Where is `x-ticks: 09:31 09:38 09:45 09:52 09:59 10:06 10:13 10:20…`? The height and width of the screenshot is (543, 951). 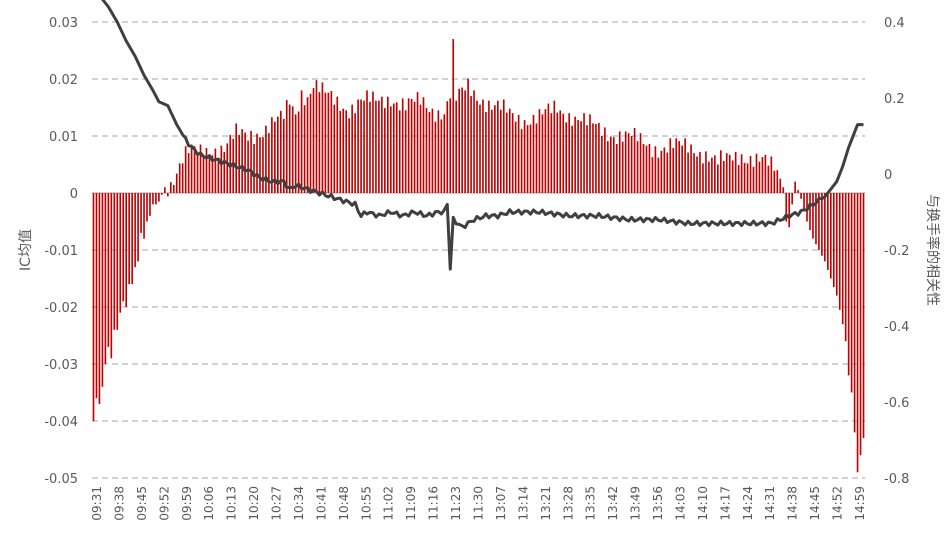 x-ticks: 09:31 09:38 09:45 09:52 09:59 10:06 10:13 10:20… is located at coordinates (478, 503).